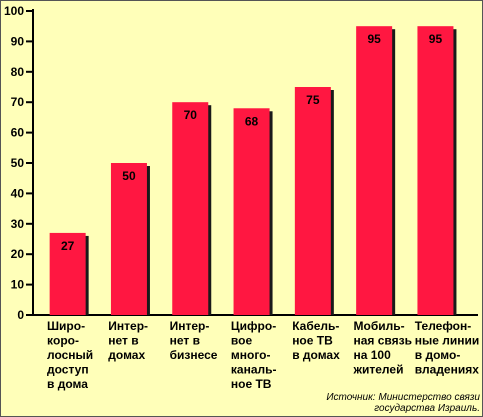  I want to click on category-label-line: в домах, so click(316, 355).